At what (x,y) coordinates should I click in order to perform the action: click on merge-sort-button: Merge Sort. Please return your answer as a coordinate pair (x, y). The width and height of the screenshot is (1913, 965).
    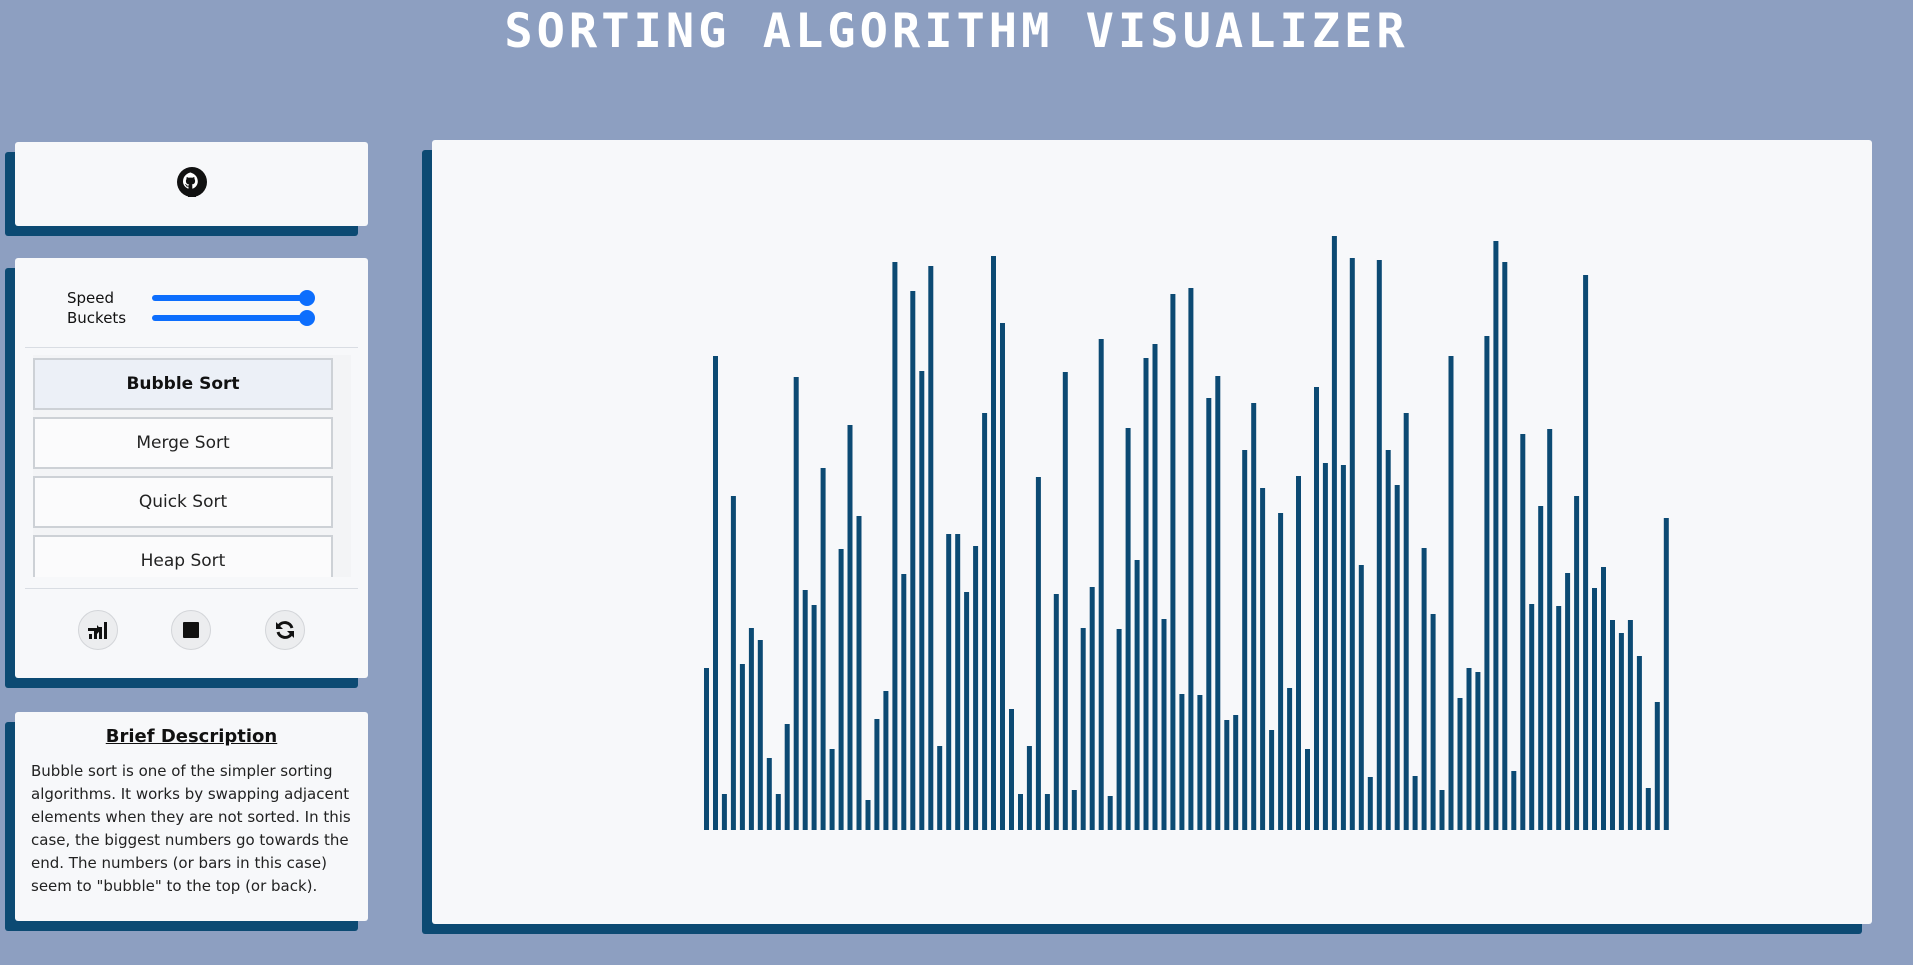
    Looking at the image, I should click on (183, 443).